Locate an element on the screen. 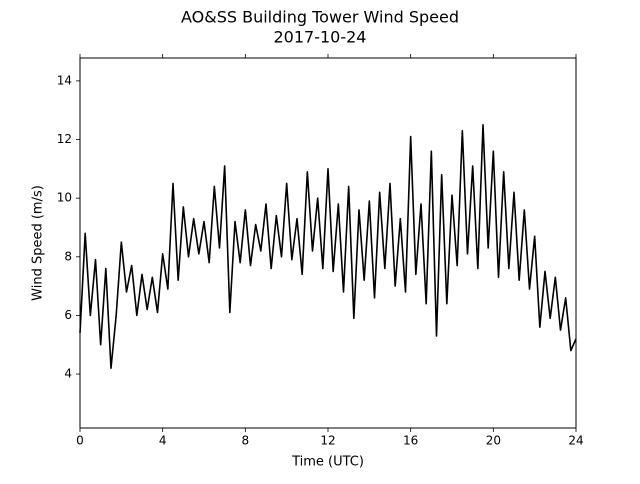 Image resolution: width=640 pixels, height=484 pixels. y-axis-label: Wind Speed (m/s) is located at coordinates (38, 243).